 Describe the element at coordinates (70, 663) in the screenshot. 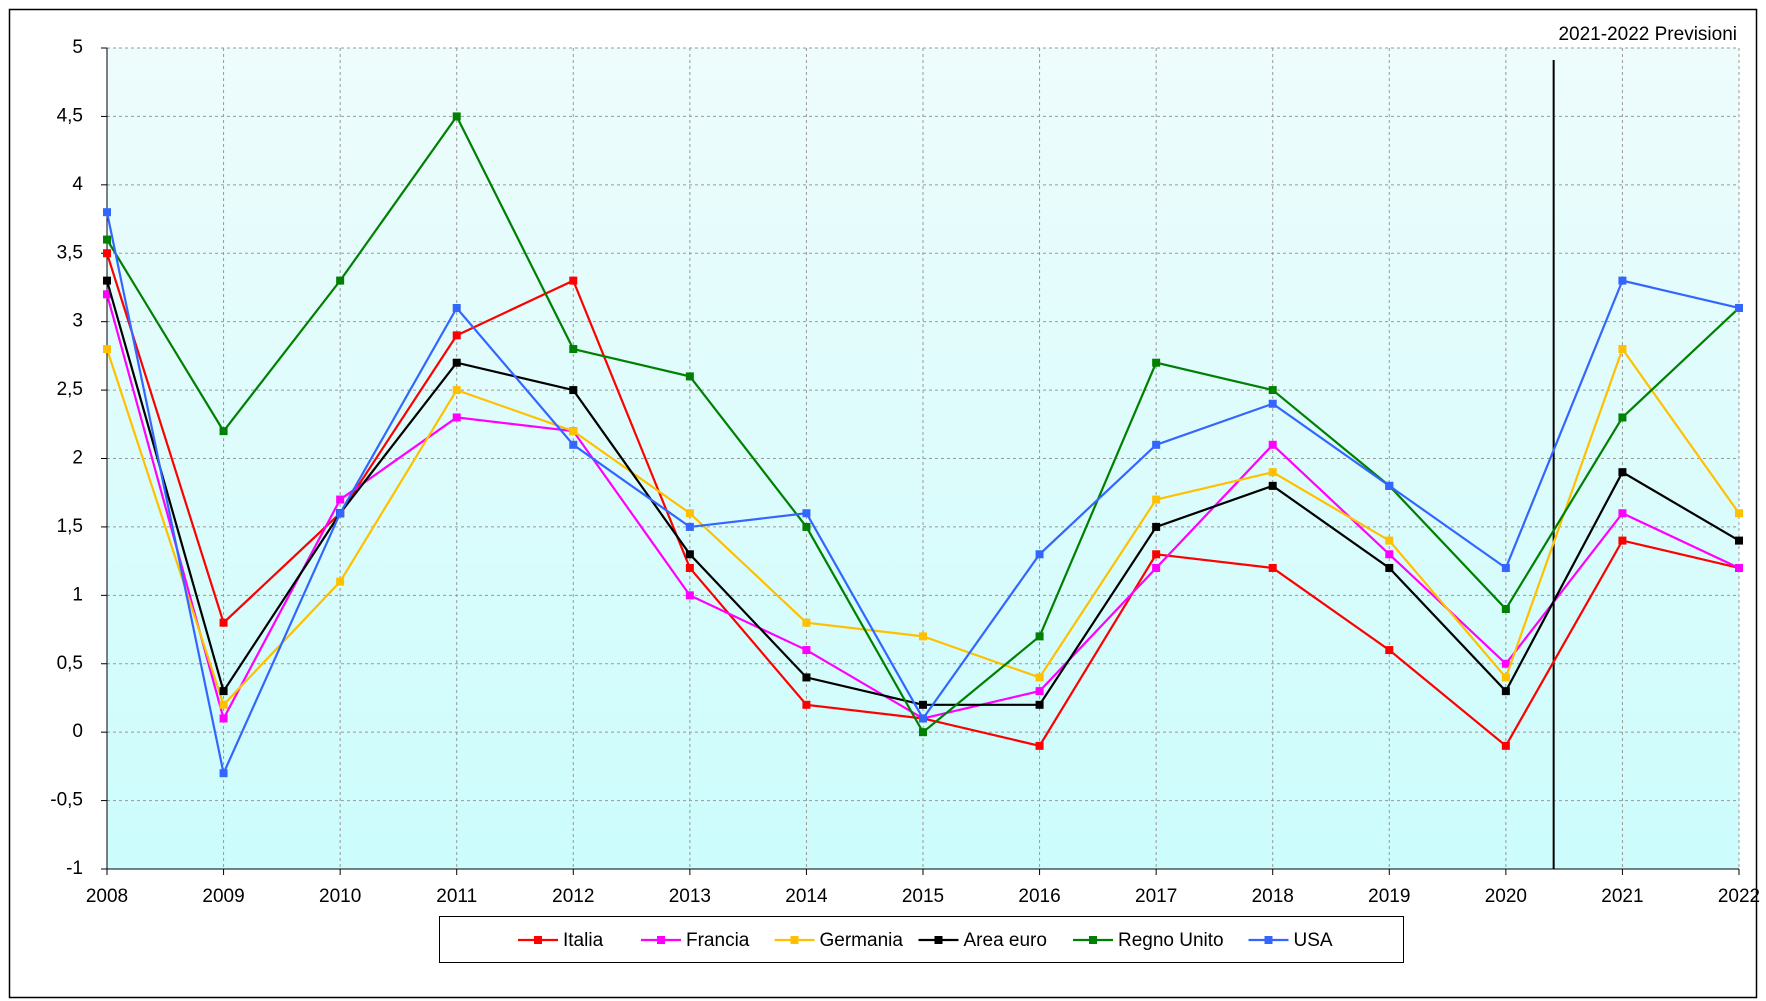

I see `y-tick-label: 0,5` at that location.